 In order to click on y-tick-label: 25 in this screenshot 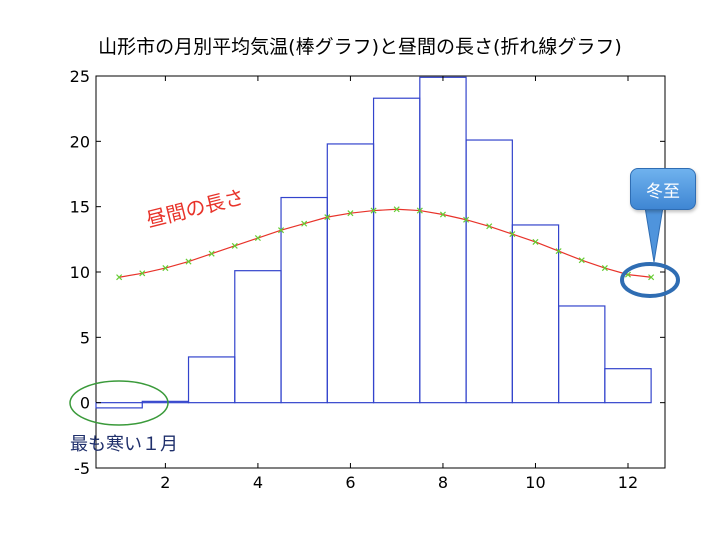, I will do `click(80, 76)`.